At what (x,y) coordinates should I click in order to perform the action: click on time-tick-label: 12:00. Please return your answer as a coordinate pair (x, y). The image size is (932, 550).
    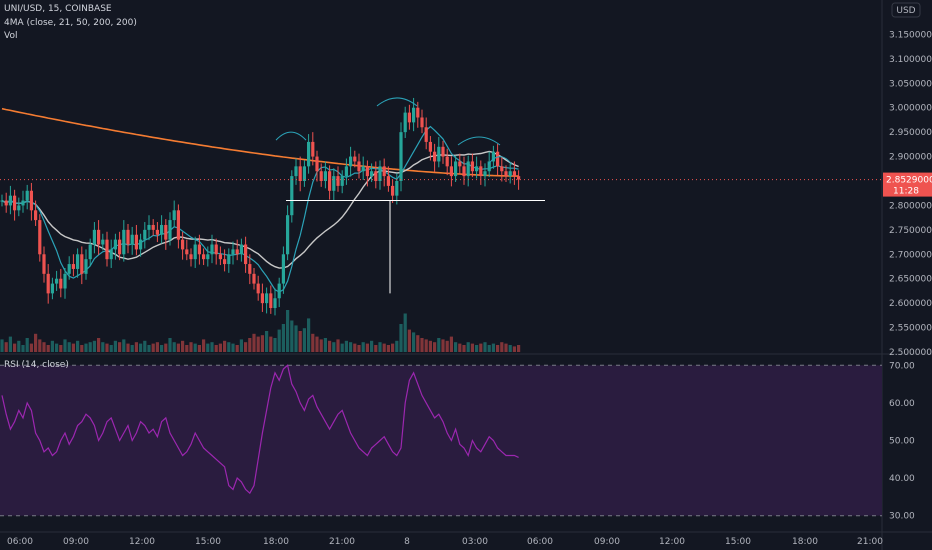
    Looking at the image, I should click on (142, 542).